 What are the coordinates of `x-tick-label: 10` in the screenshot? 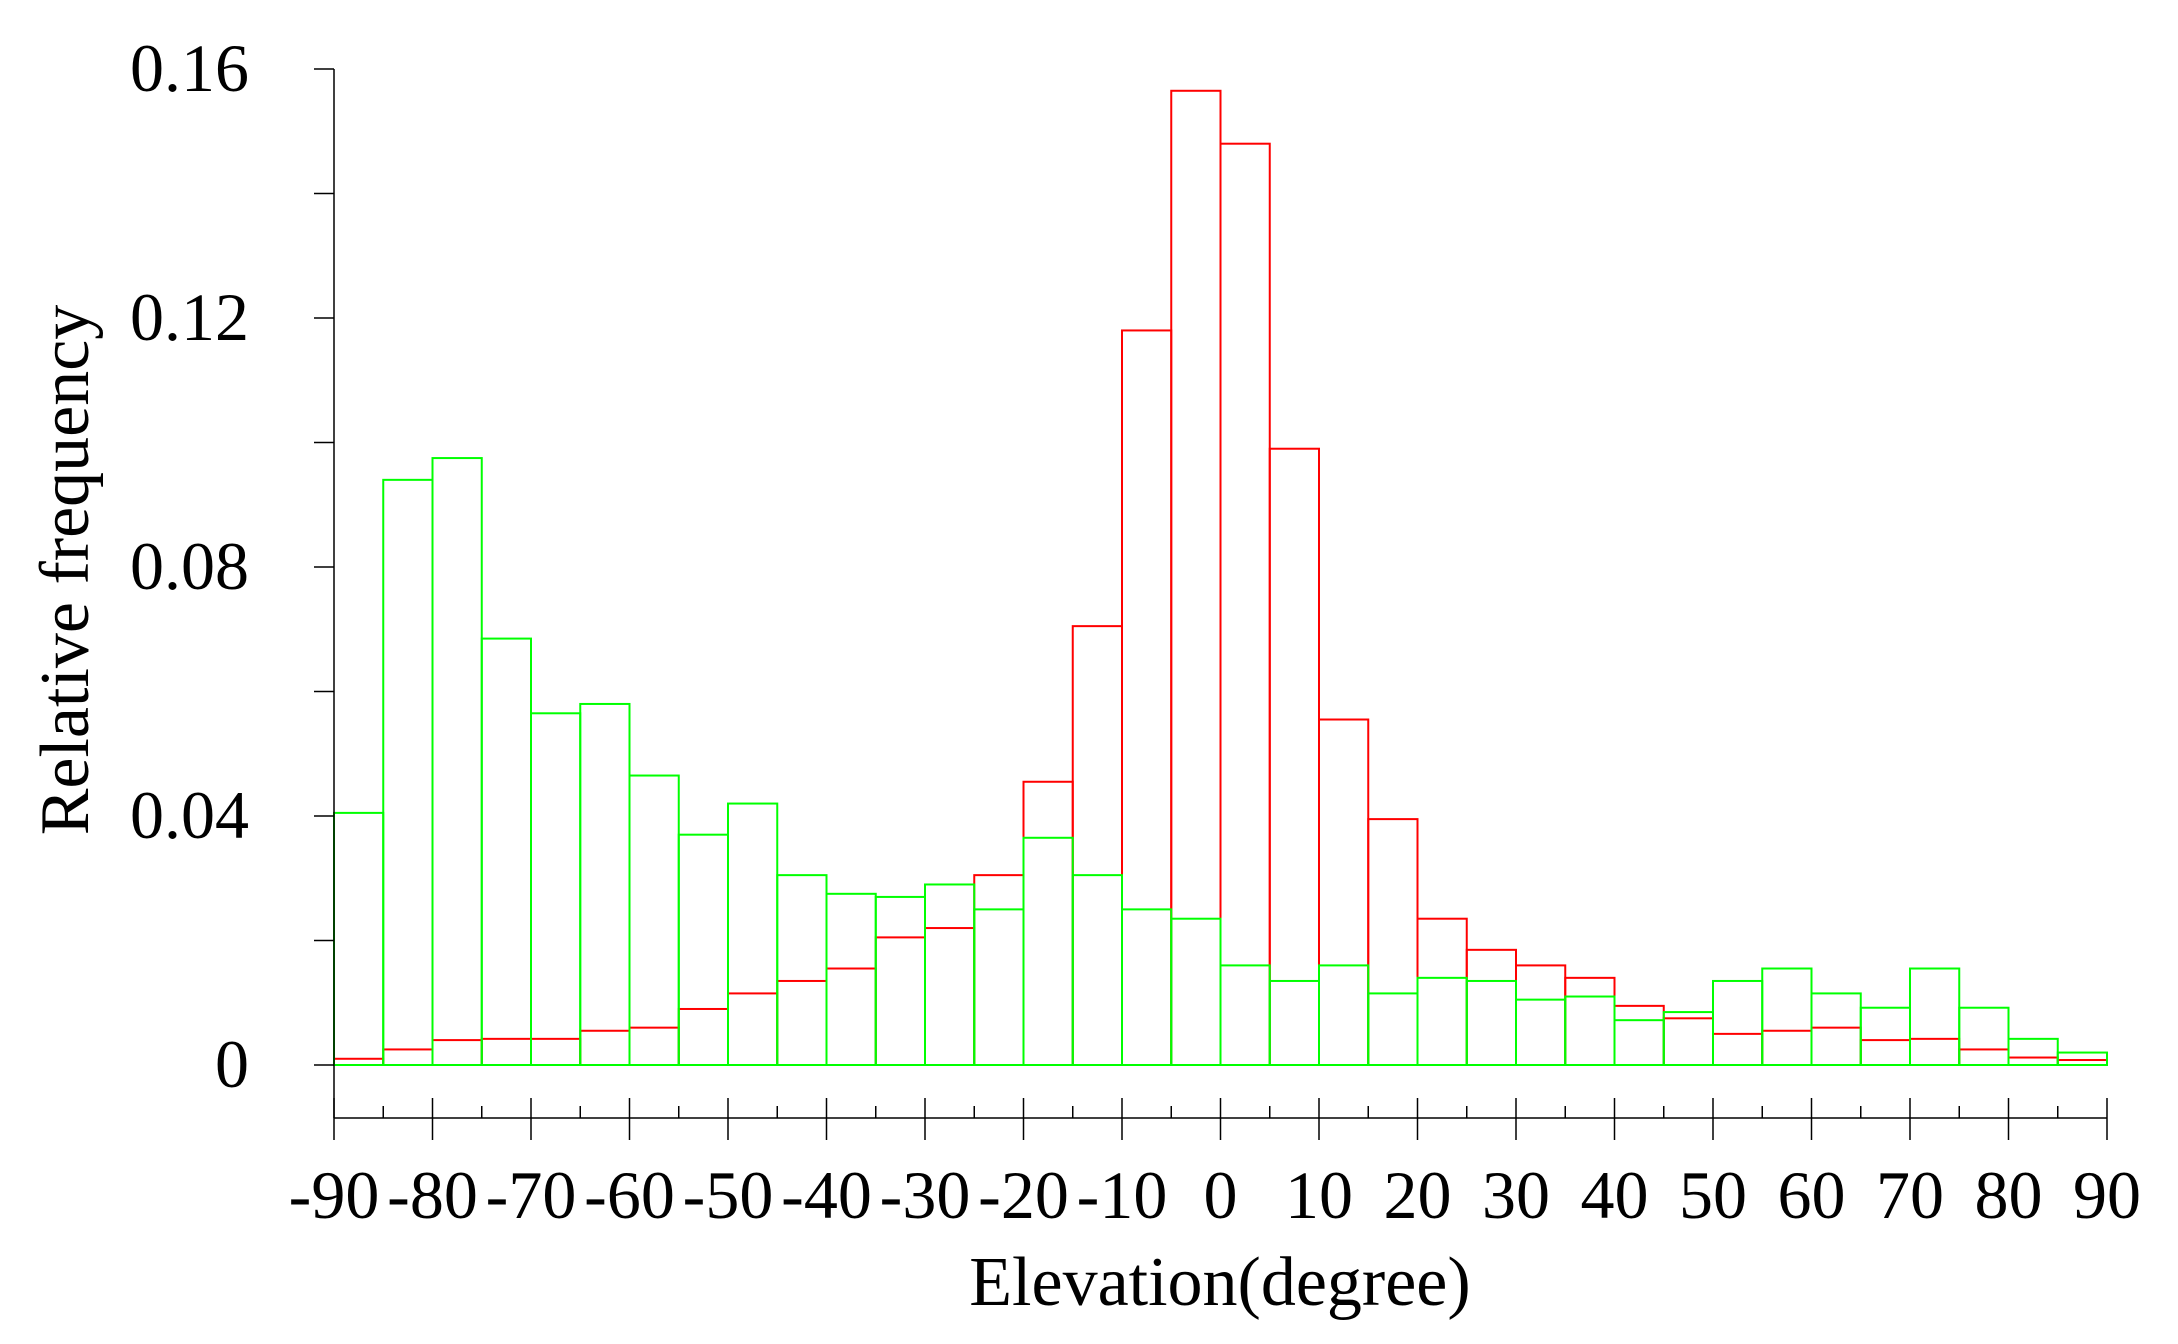 It's located at (1319, 1195).